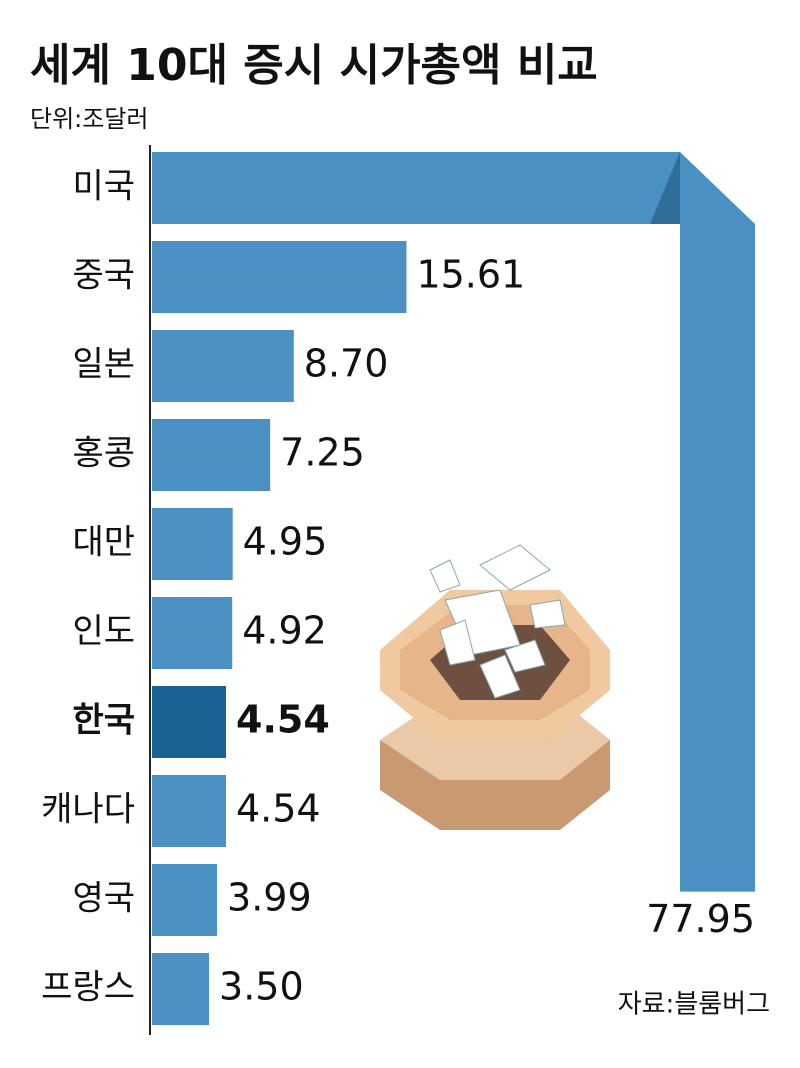 The height and width of the screenshot is (1068, 800). Describe the element at coordinates (694, 1005) in the screenshot. I see `source-label: 자료:블룸버그` at that location.